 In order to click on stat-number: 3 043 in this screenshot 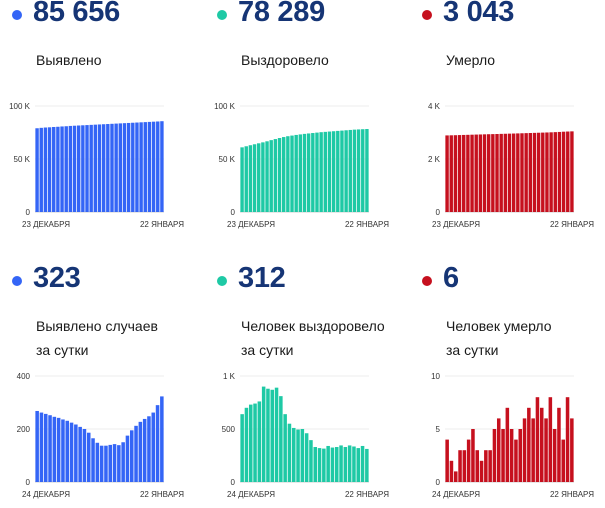, I will do `click(479, 14)`.